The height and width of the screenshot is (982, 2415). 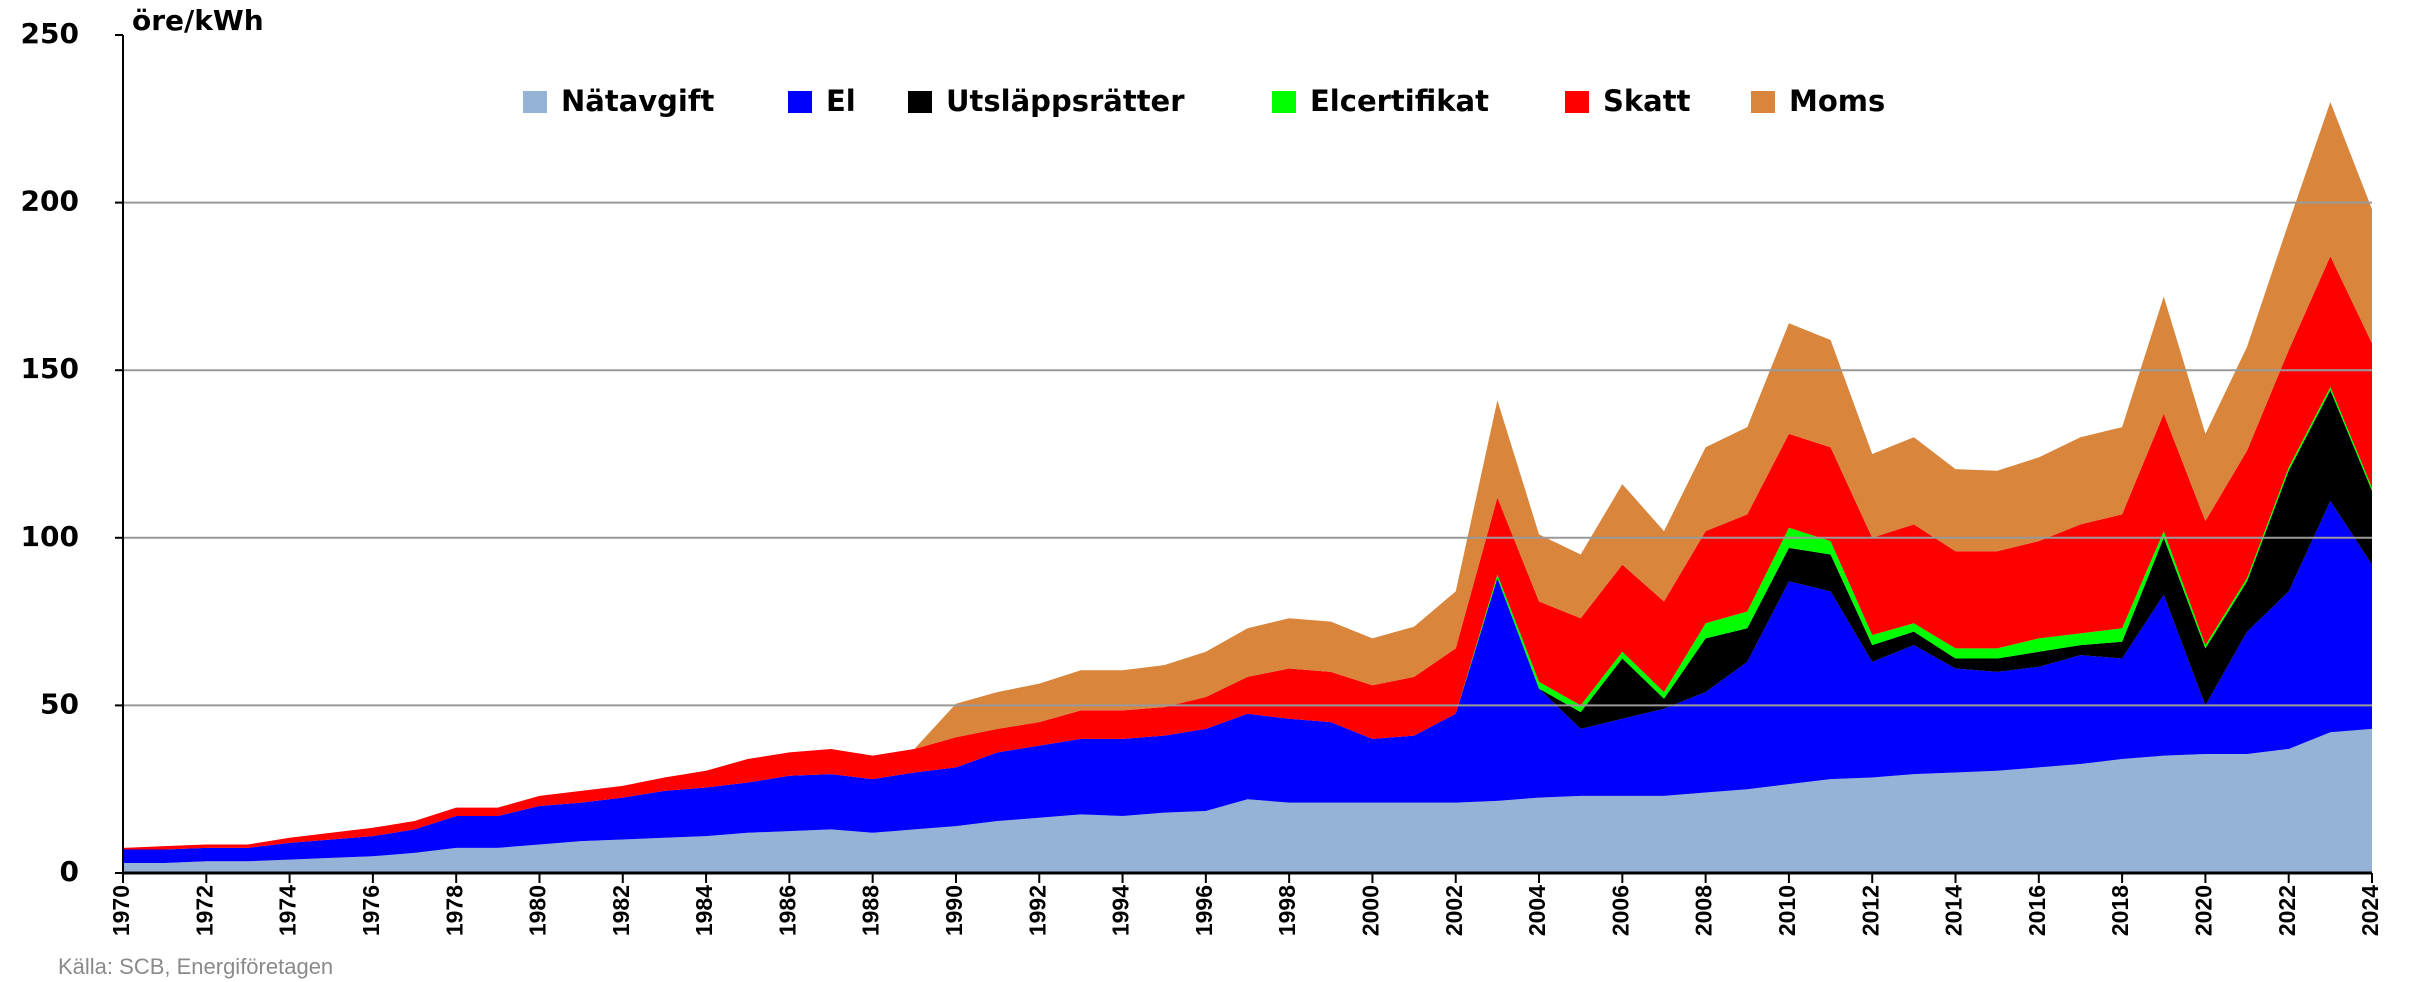 I want to click on legend-label: Utsläppsrätter, so click(x=1065, y=101).